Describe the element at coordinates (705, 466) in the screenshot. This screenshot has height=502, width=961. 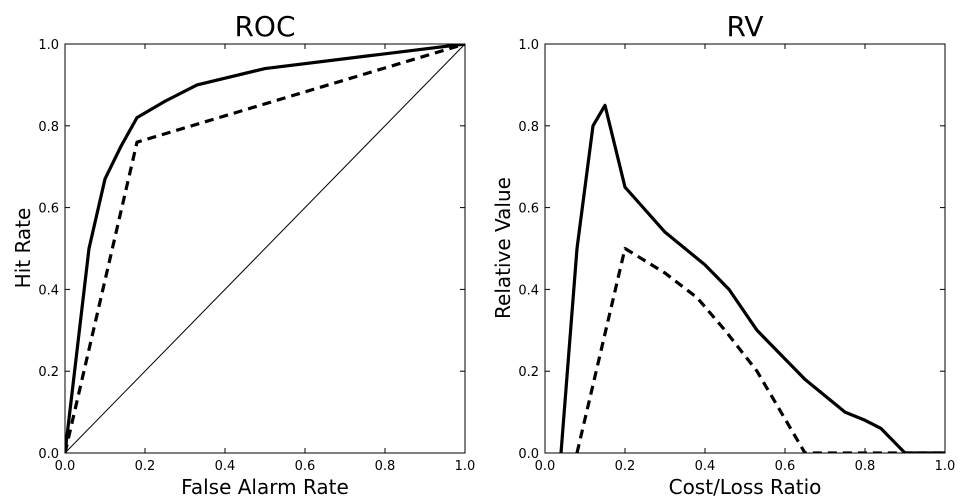
I see `rv-xtick-label: 0.4` at that location.